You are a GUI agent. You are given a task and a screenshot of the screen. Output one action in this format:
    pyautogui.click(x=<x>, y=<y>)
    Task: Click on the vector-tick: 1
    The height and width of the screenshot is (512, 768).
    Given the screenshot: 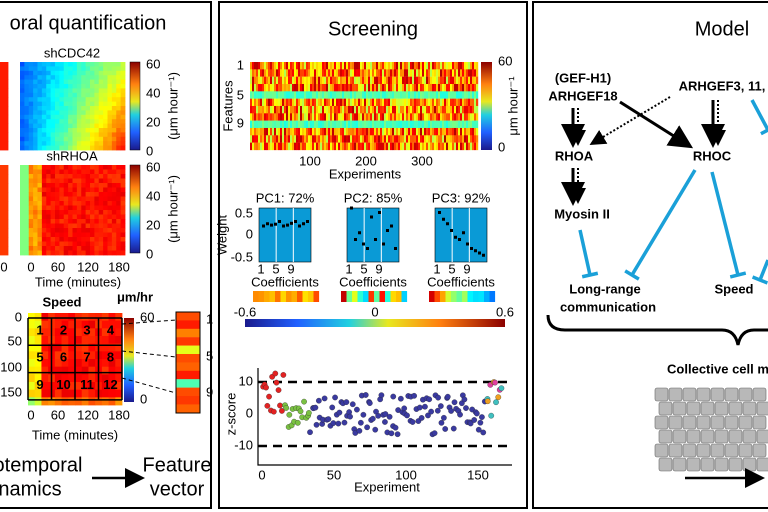 What is the action you would take?
    pyautogui.click(x=209, y=318)
    